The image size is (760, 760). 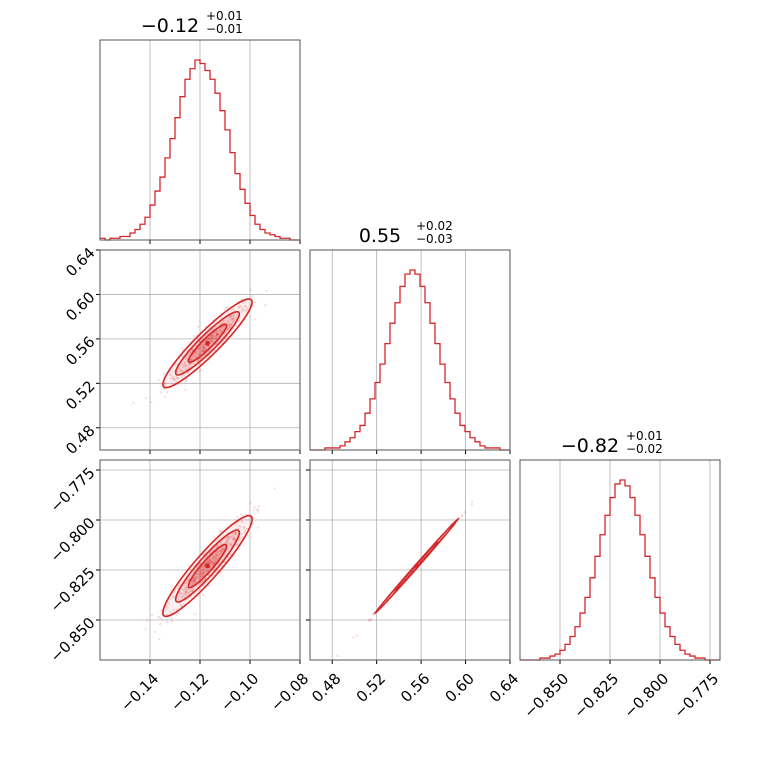 What do you see at coordinates (239, 692) in the screenshot?
I see `x-tick-label: −0.10` at bounding box center [239, 692].